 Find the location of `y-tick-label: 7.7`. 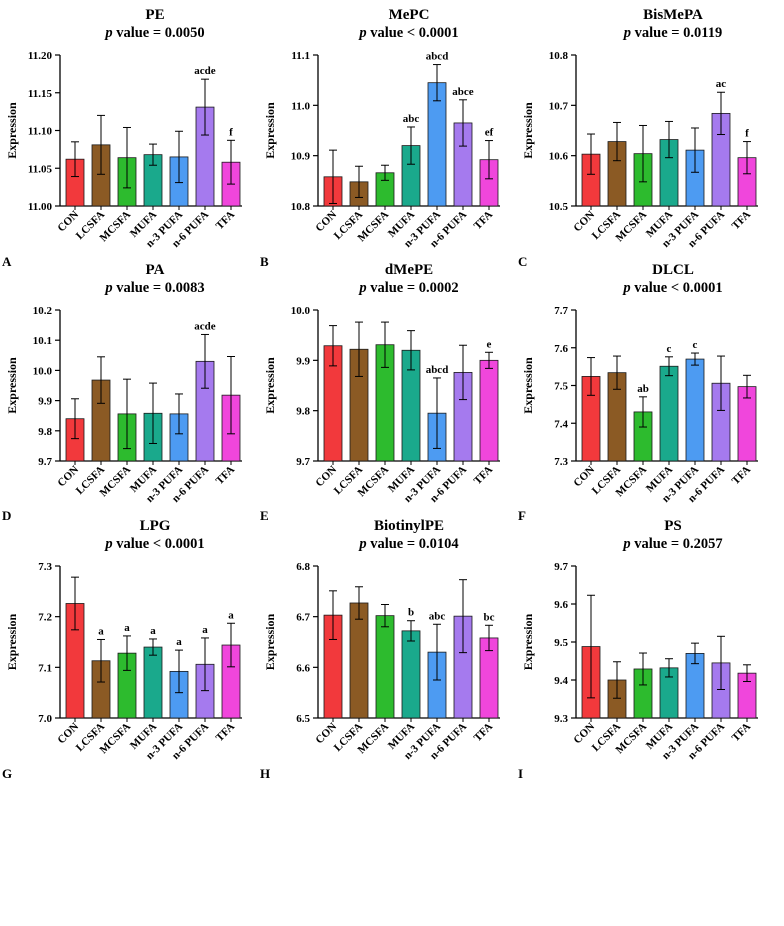

y-tick-label: 7.7 is located at coordinates (561, 311).